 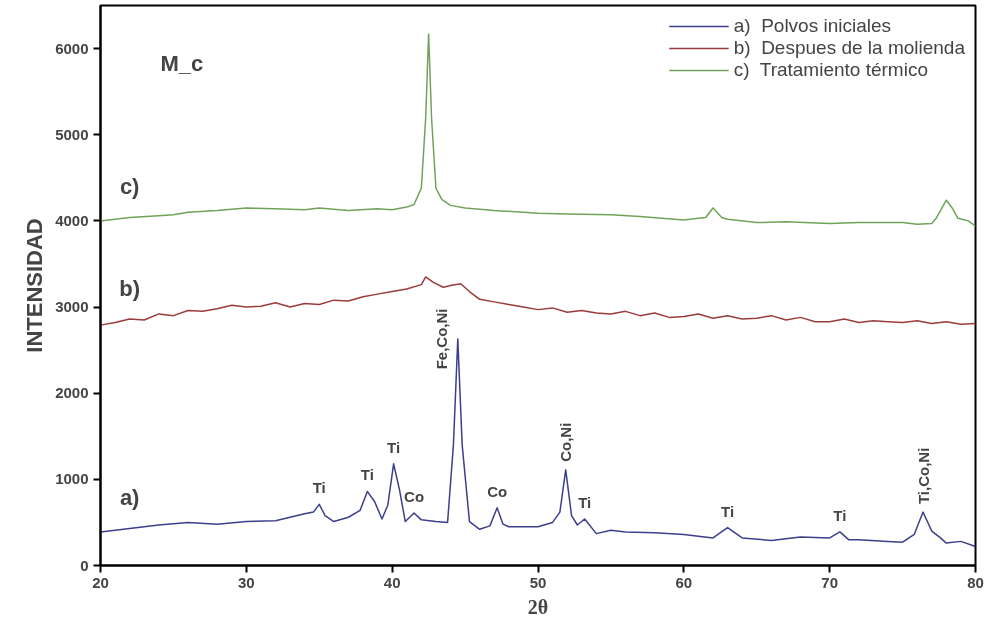 I want to click on y-tick-label: 0, so click(x=84, y=565).